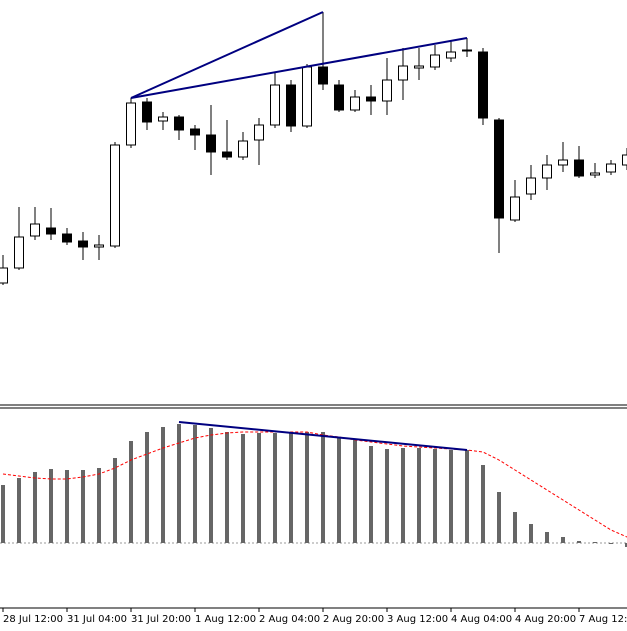 The height and width of the screenshot is (631, 627). What do you see at coordinates (417, 619) in the screenshot?
I see `x-tick-label: 3 Aug 12:00` at bounding box center [417, 619].